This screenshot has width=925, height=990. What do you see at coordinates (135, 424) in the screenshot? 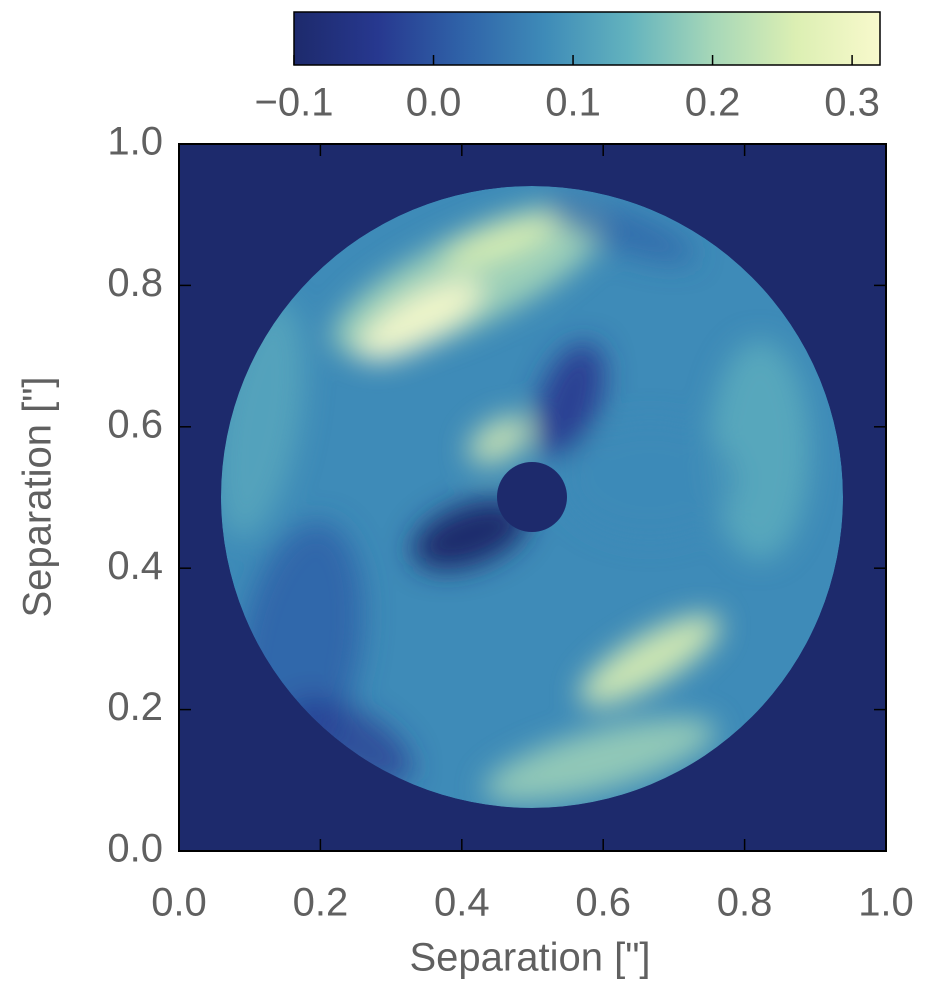
I see `y-tick-label: 0.6` at bounding box center [135, 424].